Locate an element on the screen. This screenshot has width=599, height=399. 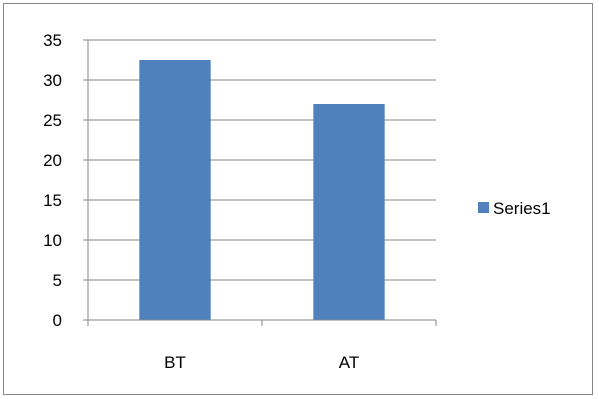
x-tick-label-AT: AT is located at coordinates (349, 362).